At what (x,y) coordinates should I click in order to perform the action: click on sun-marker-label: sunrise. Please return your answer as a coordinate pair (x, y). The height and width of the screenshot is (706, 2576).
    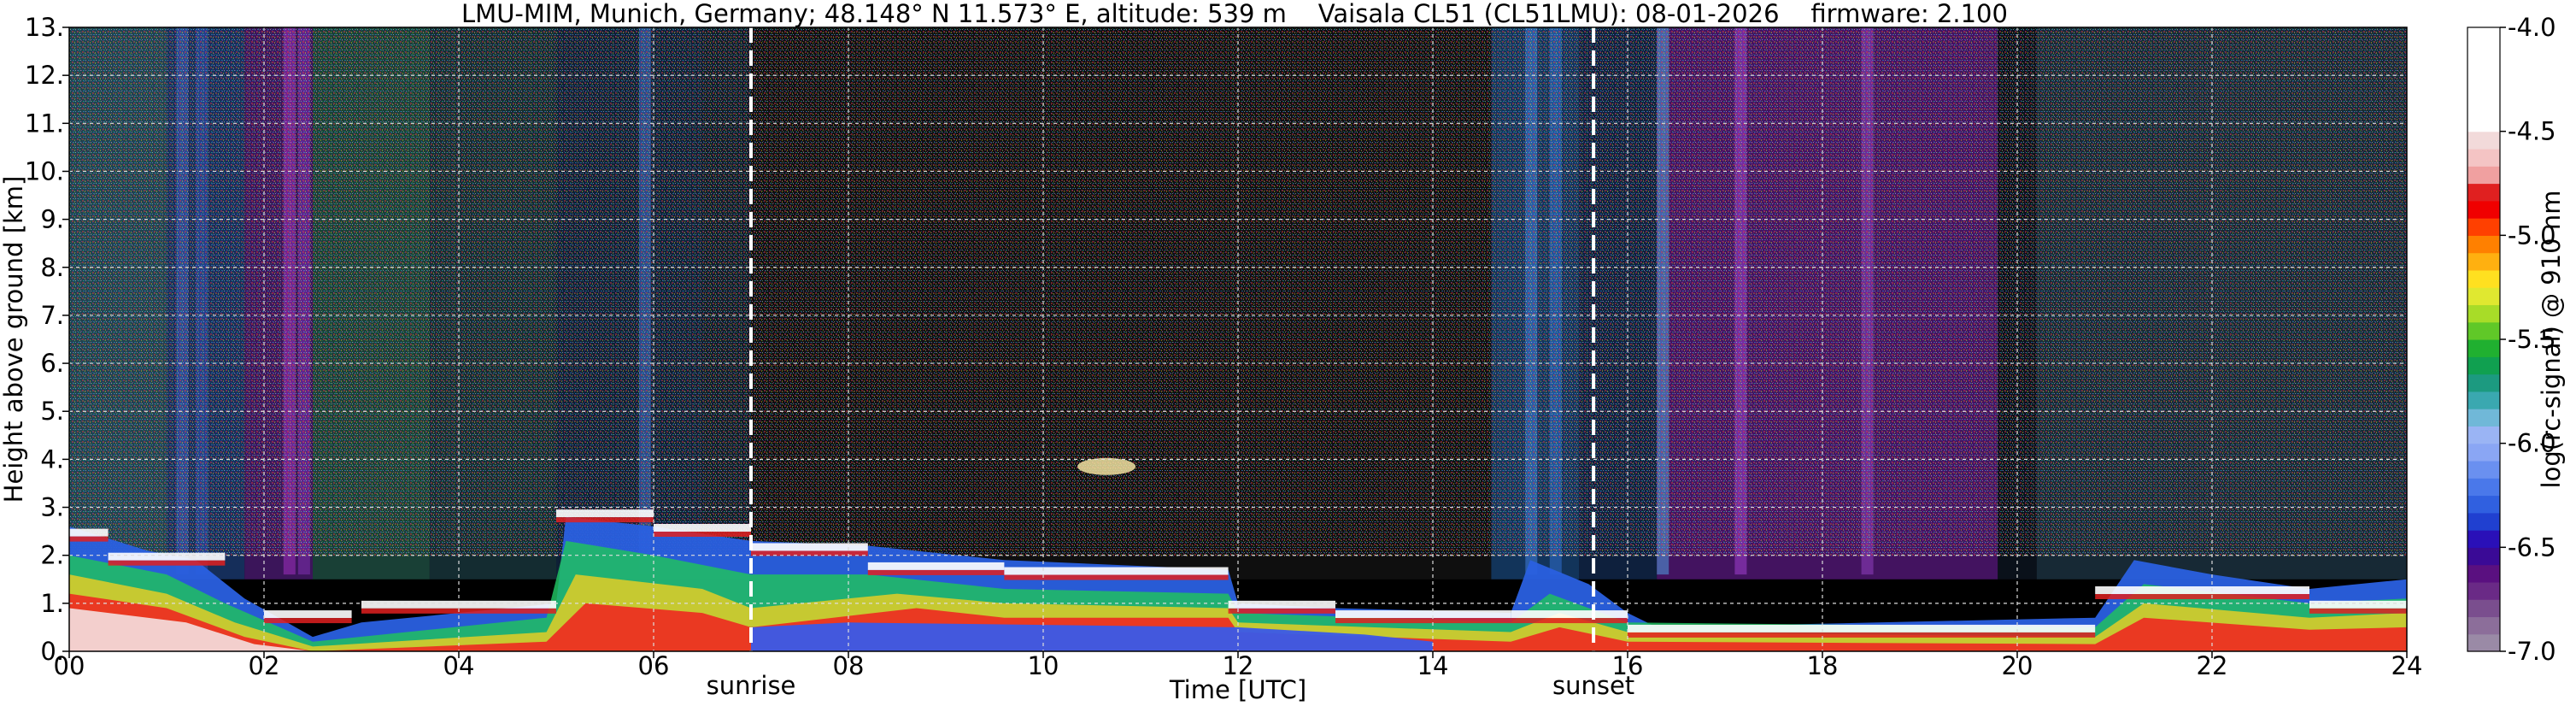
    Looking at the image, I should click on (751, 685).